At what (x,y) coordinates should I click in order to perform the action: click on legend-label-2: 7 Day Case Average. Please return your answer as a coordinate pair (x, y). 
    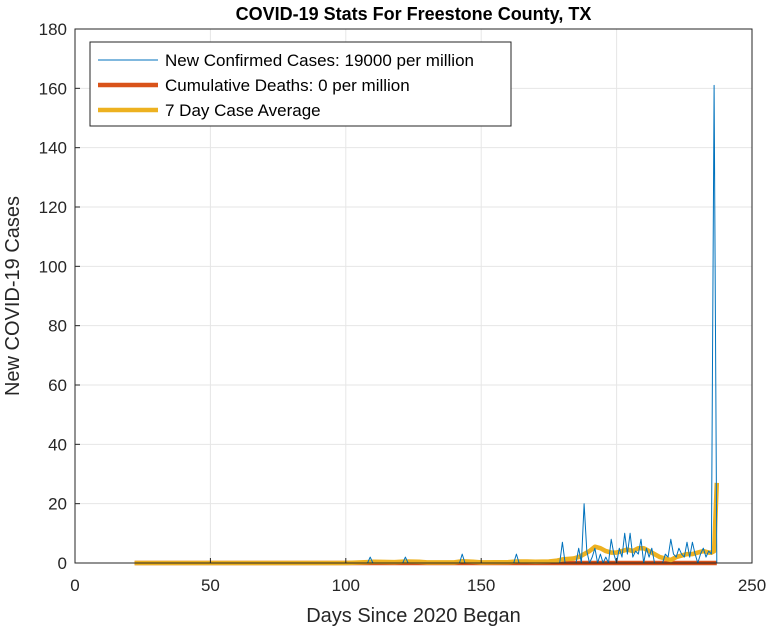
    Looking at the image, I should click on (243, 110).